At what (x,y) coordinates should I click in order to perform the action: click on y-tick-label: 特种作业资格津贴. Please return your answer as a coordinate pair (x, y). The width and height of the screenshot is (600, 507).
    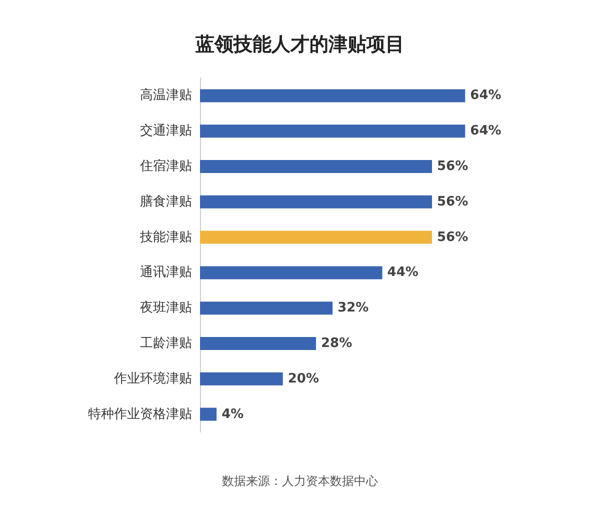
    Looking at the image, I should click on (140, 414).